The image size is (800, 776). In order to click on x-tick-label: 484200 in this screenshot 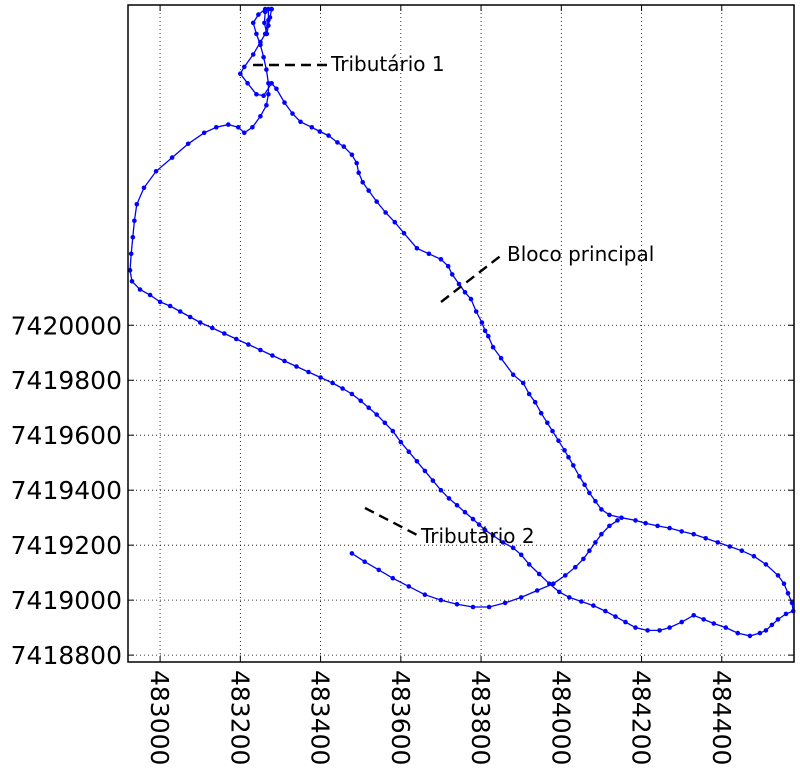, I will do `click(641, 717)`.